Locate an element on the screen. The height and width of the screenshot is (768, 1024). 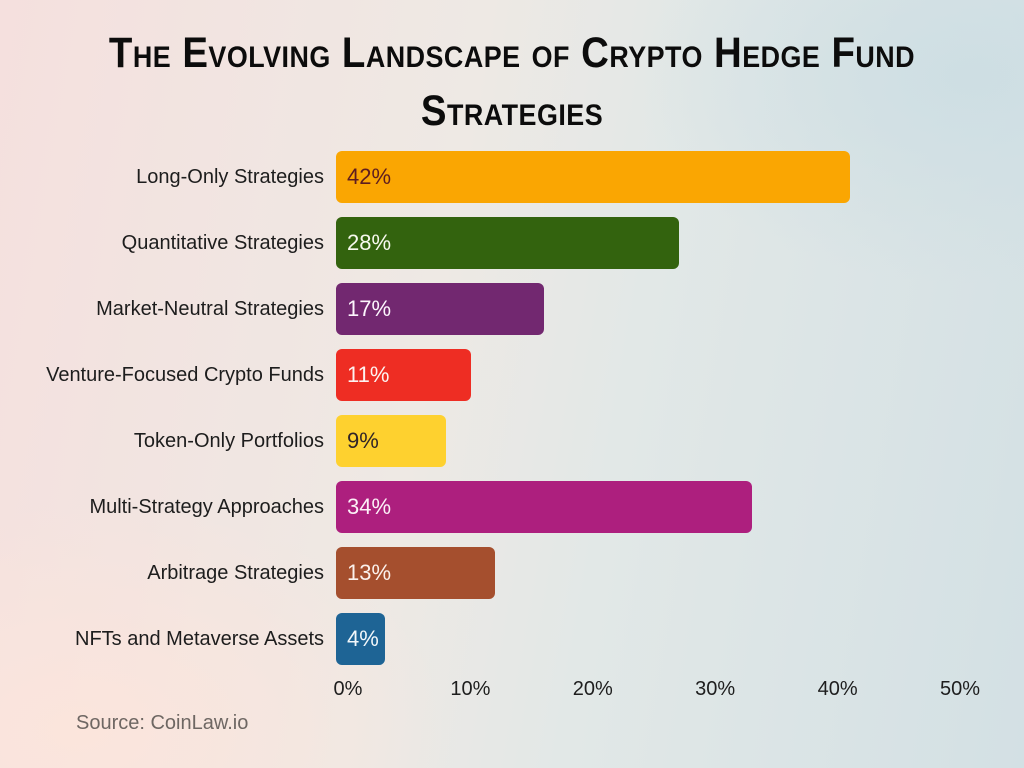
bar-row: Arbitrage Strategies 13% is located at coordinates (512, 573).